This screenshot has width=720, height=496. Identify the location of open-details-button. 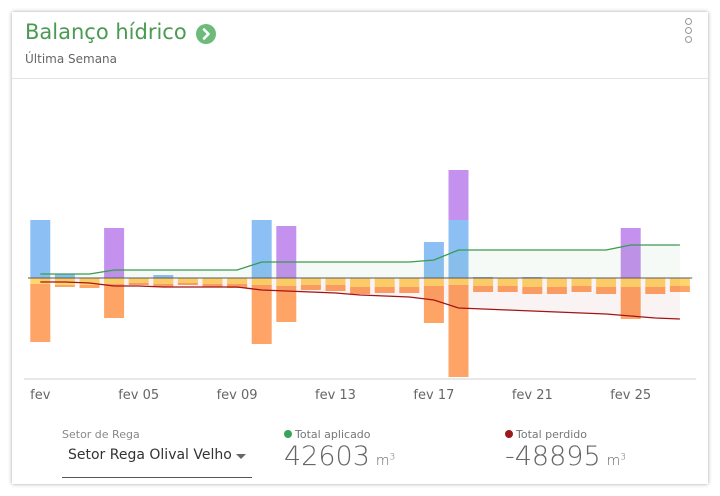
(206, 34).